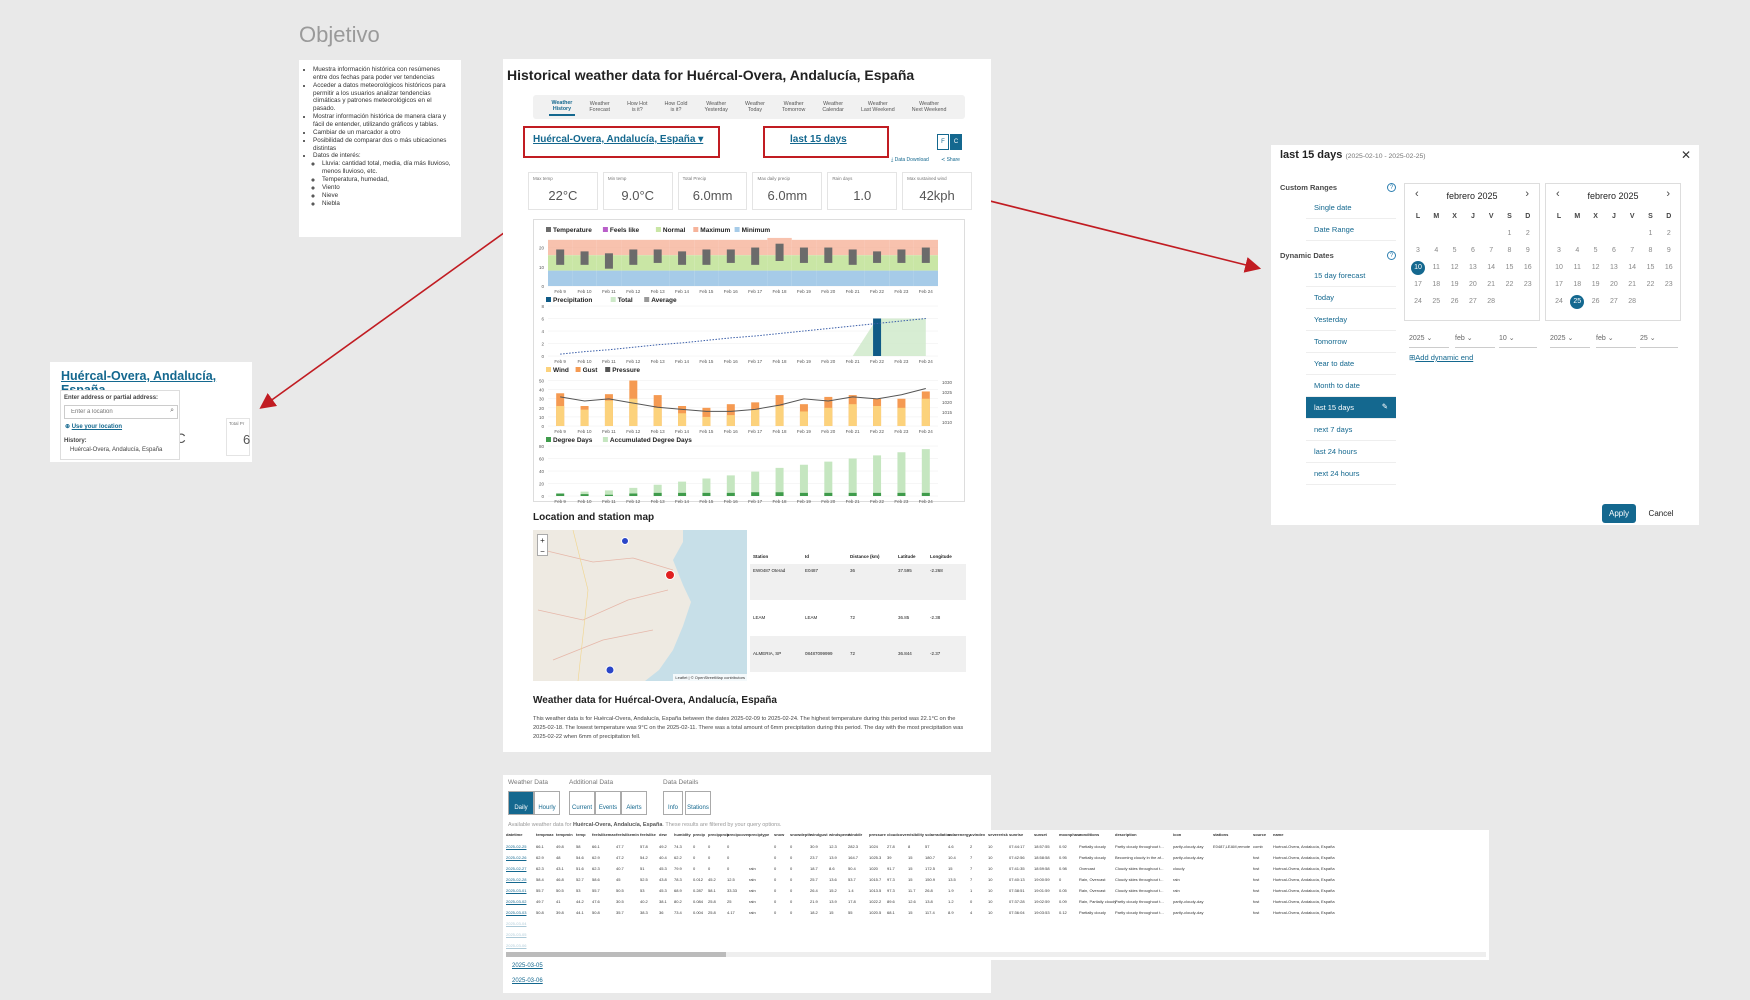 Image resolution: width=1750 pixels, height=1000 pixels. Describe the element at coordinates (878, 107) in the screenshot. I see `tab-last-weekend: Weather Last Weekend` at that location.